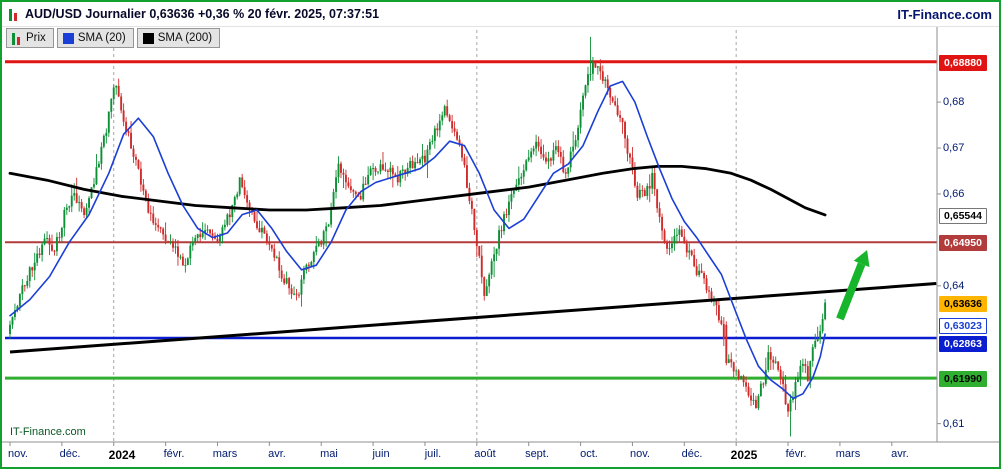 Image resolution: width=1001 pixels, height=469 pixels. What do you see at coordinates (954, 102) in the screenshot?
I see `price-tick-label: 0,68` at bounding box center [954, 102].